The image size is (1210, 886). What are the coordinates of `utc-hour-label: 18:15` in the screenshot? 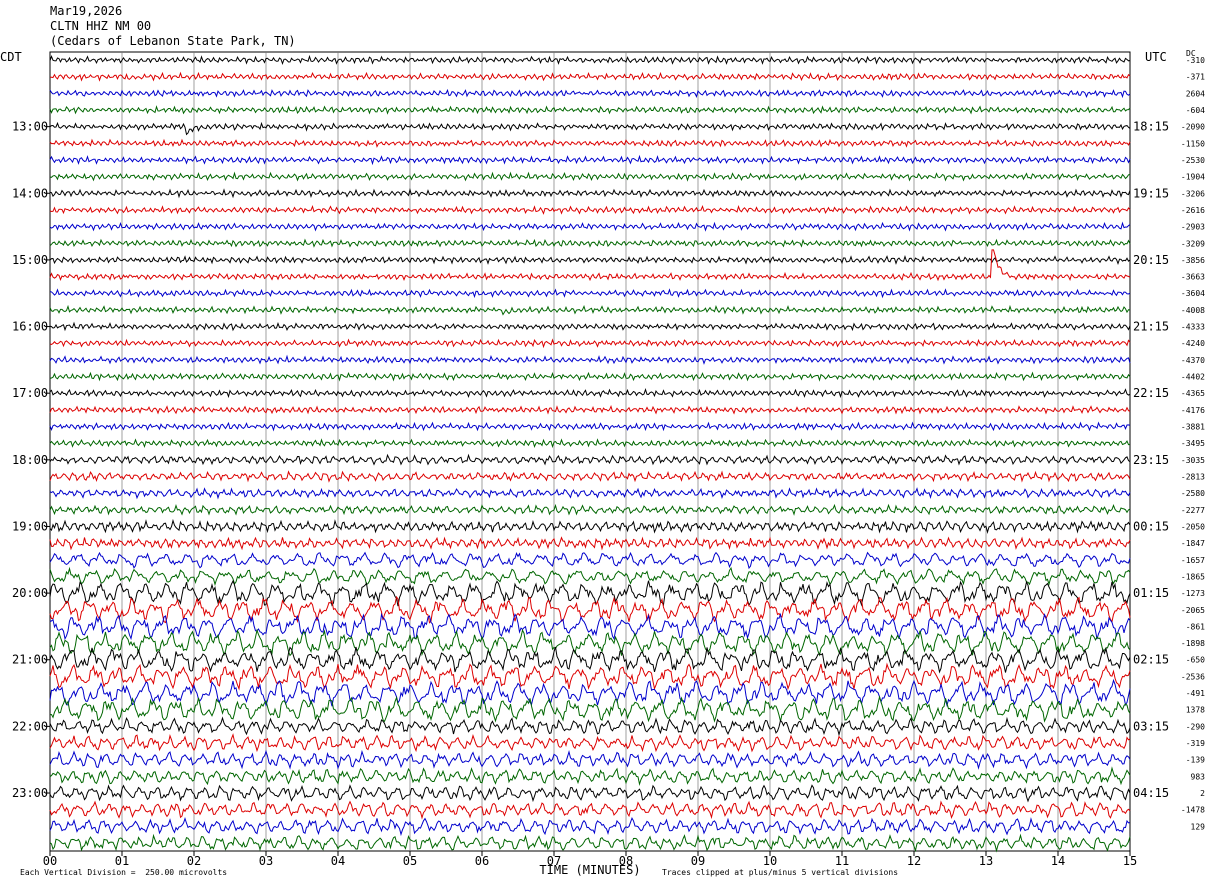 It's located at (1151, 127).